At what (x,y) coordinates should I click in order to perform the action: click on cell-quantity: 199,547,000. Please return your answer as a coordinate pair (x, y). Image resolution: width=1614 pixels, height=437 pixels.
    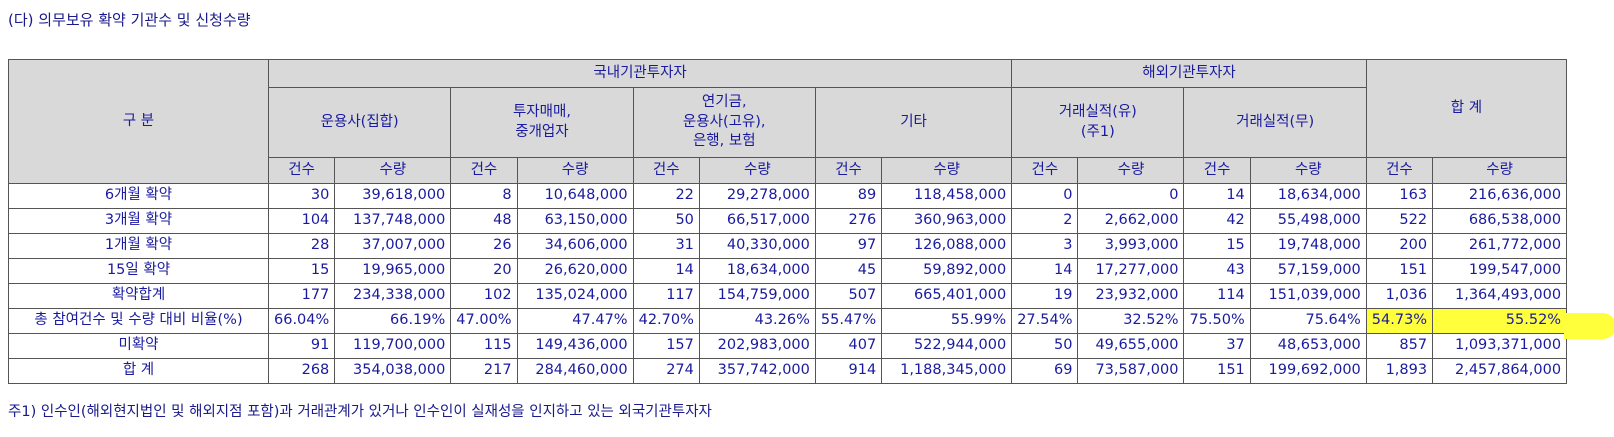
    Looking at the image, I should click on (1500, 271).